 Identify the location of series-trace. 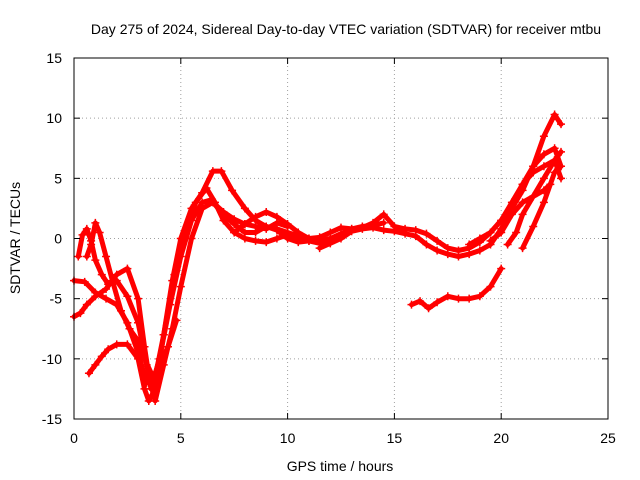
(456, 288).